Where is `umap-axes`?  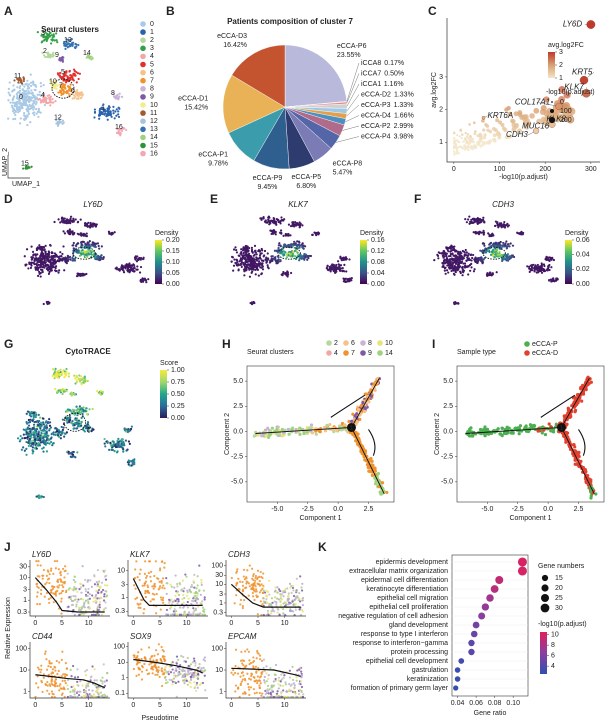 umap-axes is located at coordinates (18, 167).